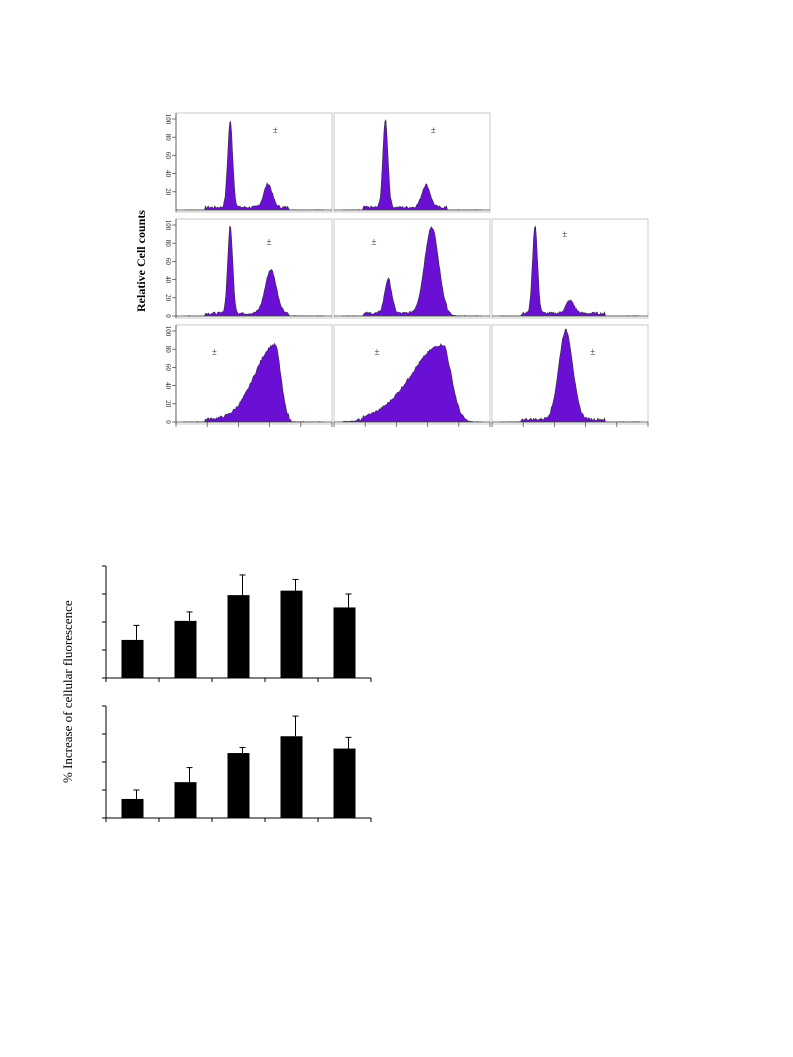 The height and width of the screenshot is (1057, 793). What do you see at coordinates (141, 261) in the screenshot?
I see `histogram-y-axis-label: Relative Cell counts` at bounding box center [141, 261].